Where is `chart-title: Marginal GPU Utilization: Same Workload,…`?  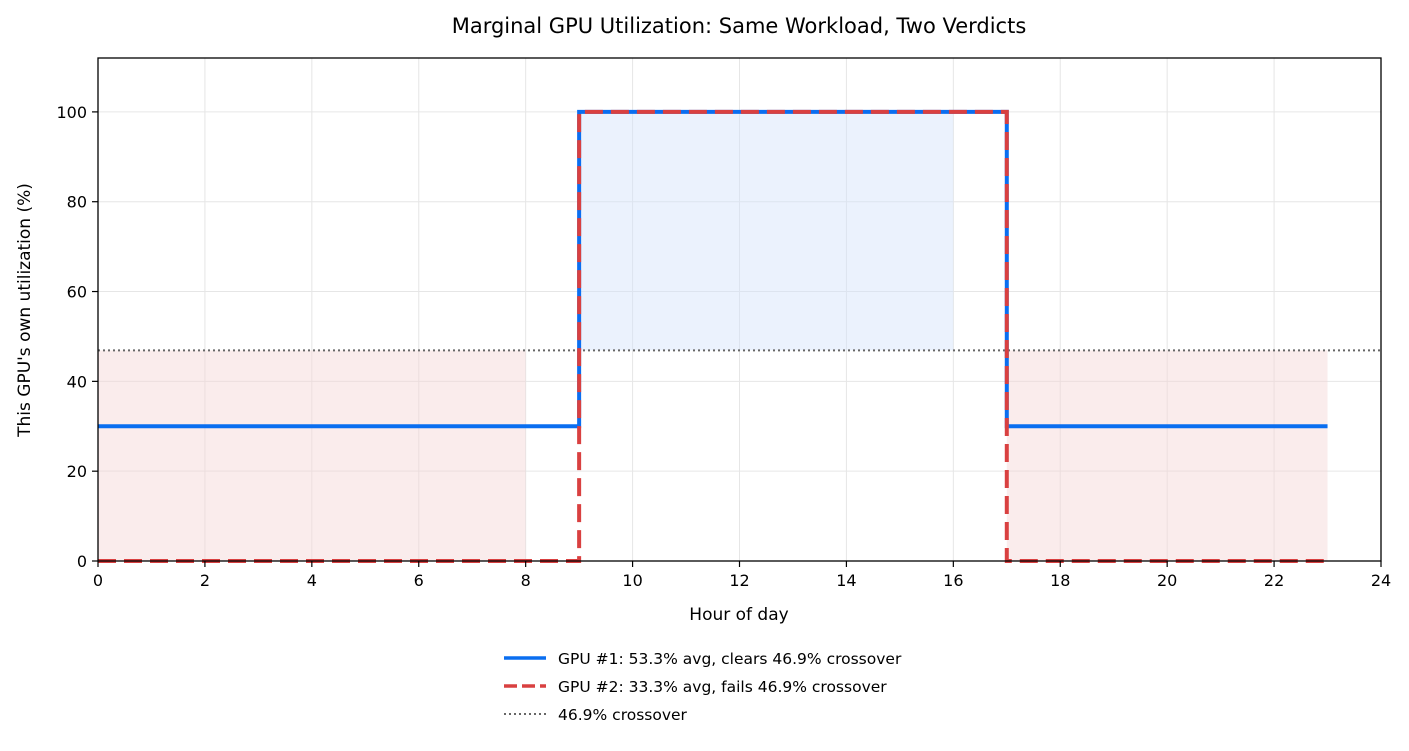
chart-title: Marginal GPU Utilization: Same Workload,… is located at coordinates (739, 26).